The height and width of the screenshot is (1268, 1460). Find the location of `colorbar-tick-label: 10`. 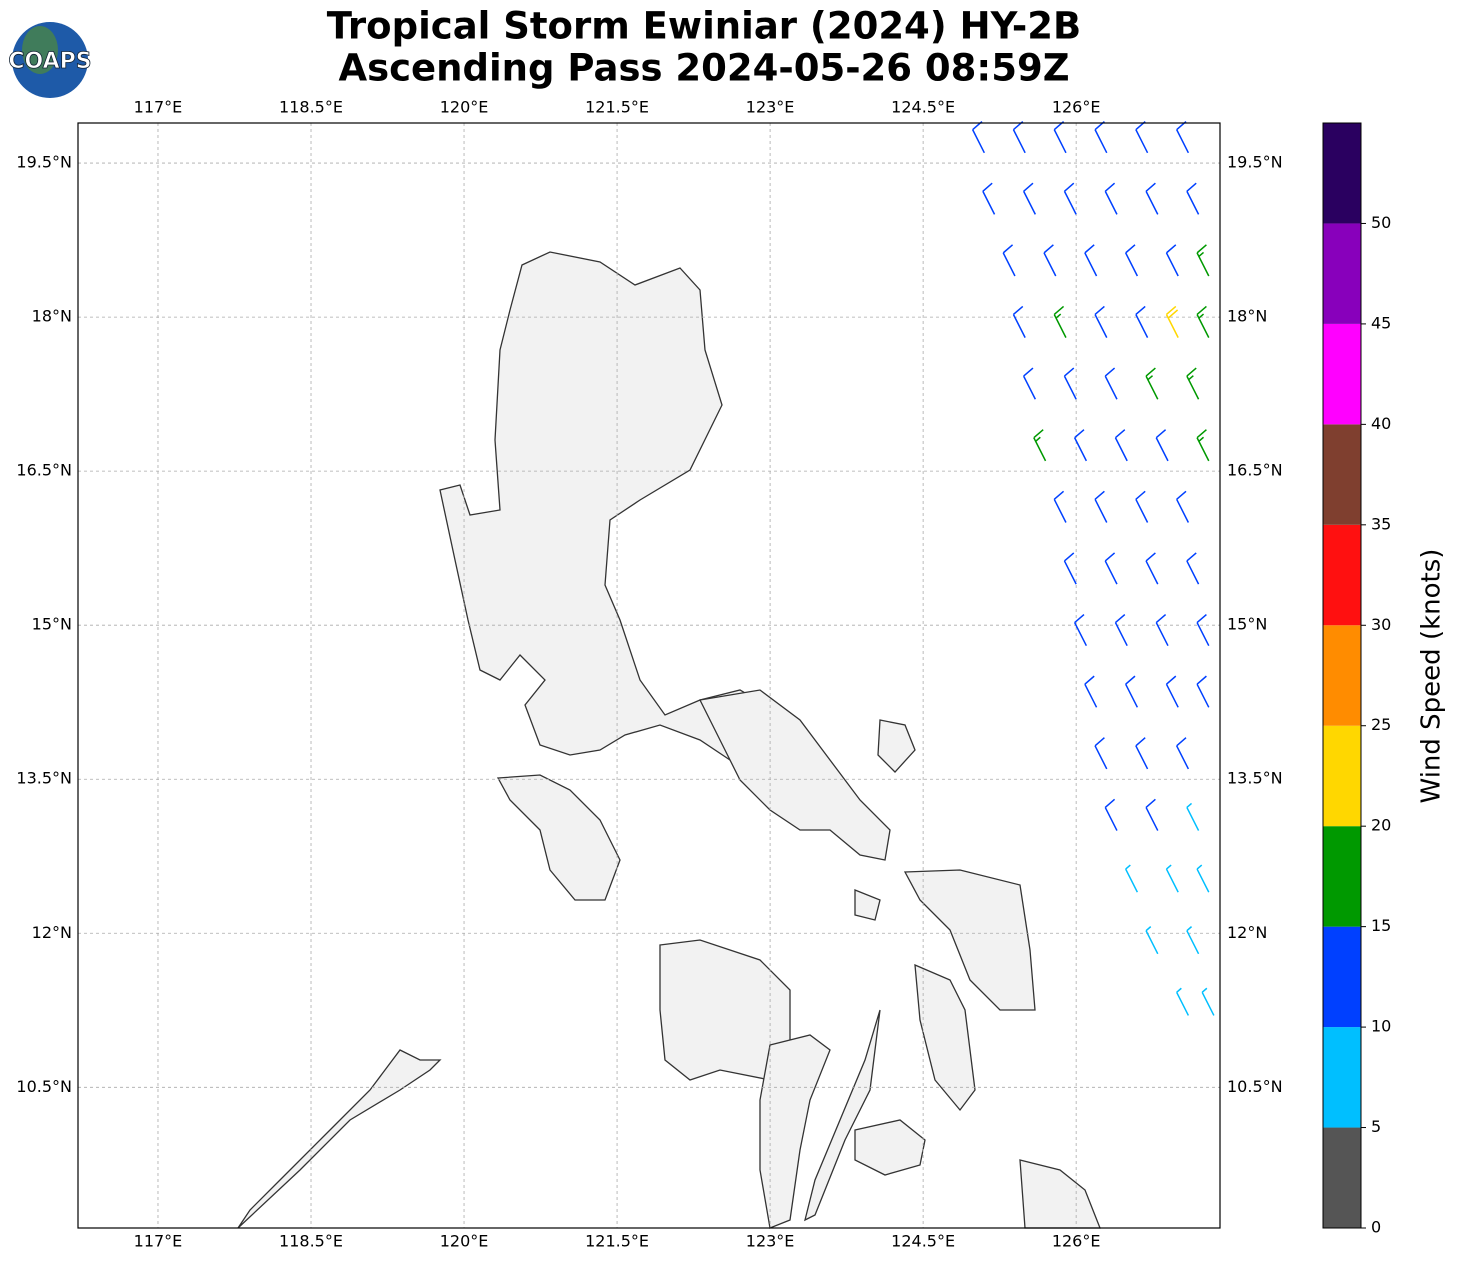

colorbar-tick-label: 10 is located at coordinates (1381, 1026).